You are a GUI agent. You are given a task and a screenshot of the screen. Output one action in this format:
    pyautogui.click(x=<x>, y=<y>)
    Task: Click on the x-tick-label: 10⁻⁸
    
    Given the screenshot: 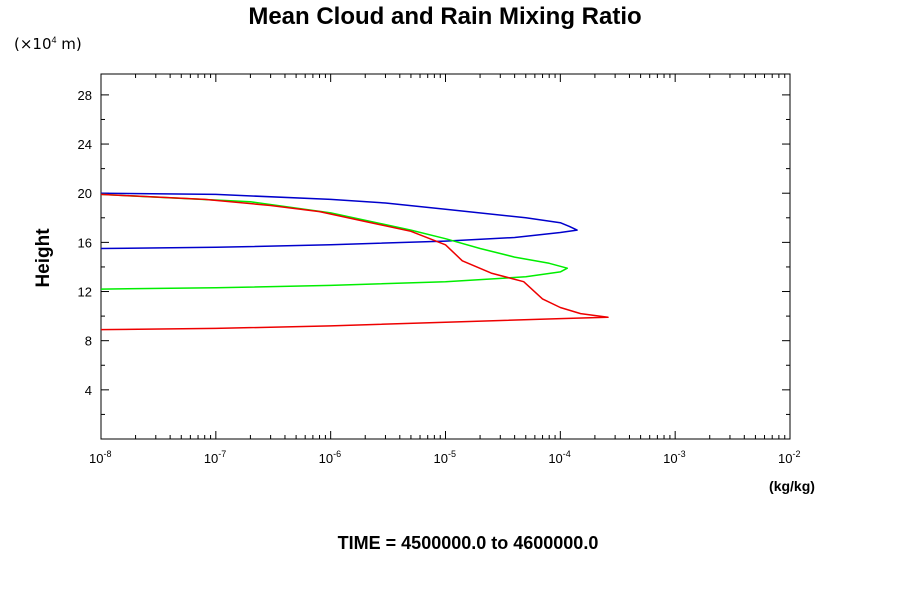 What is the action you would take?
    pyautogui.click(x=100, y=457)
    